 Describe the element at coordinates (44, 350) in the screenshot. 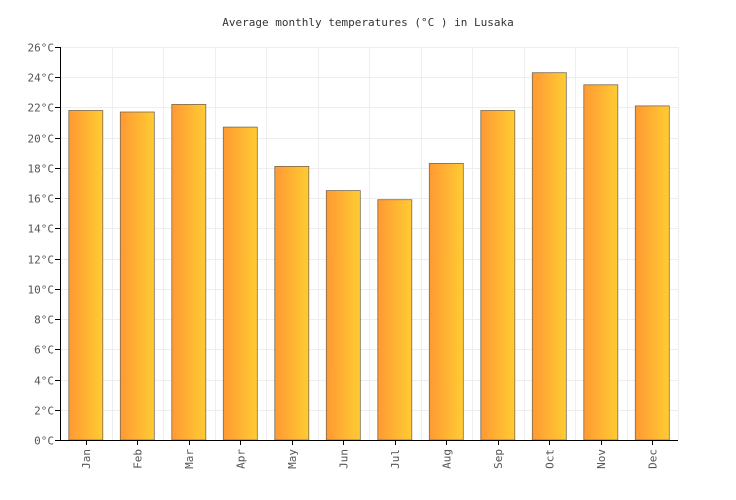

I see `y-tick-label: 6°C` at that location.